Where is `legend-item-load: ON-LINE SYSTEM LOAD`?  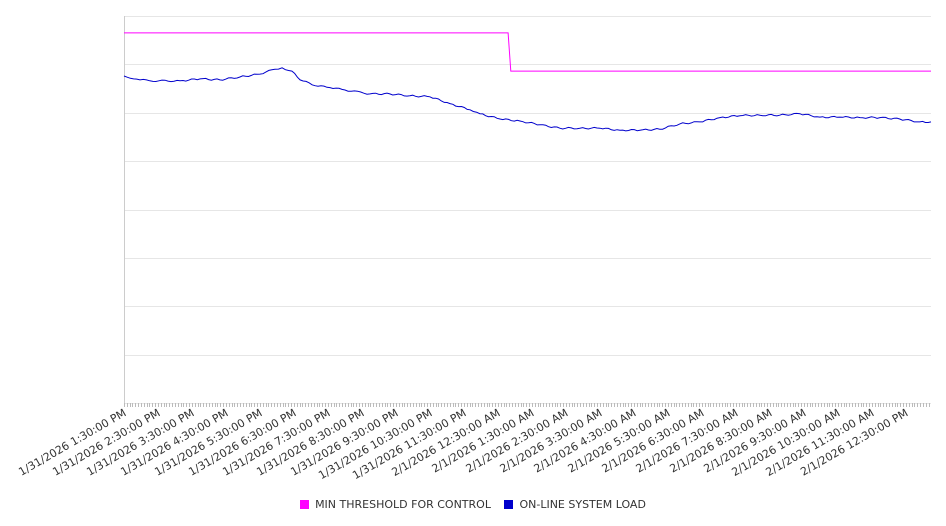 legend-item-load: ON-LINE SYSTEM LOAD is located at coordinates (575, 504).